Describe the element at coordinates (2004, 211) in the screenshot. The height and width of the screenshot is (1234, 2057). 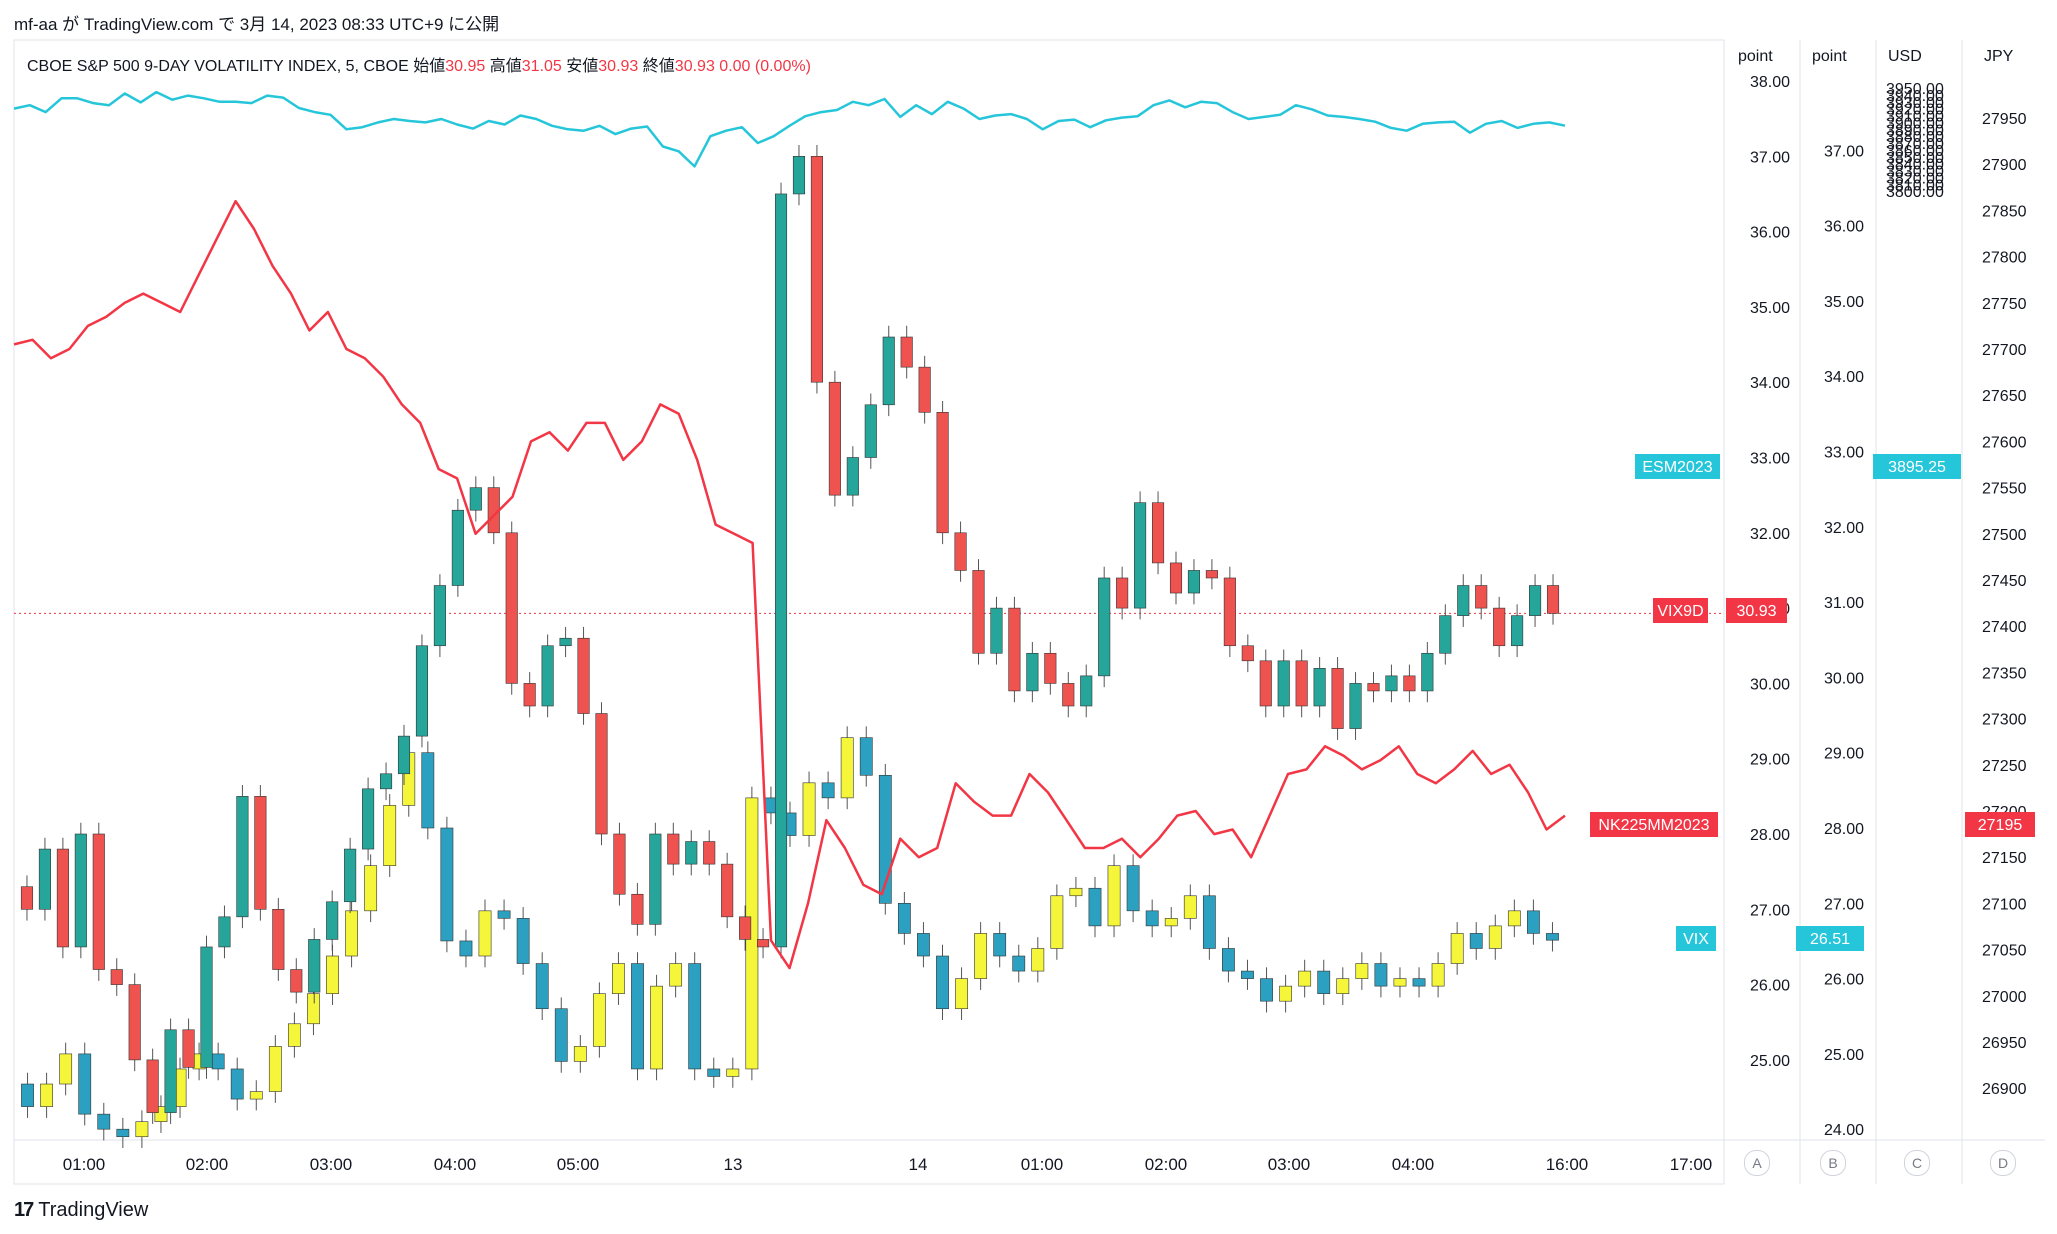
I see `axis-d-tick: 27850` at that location.